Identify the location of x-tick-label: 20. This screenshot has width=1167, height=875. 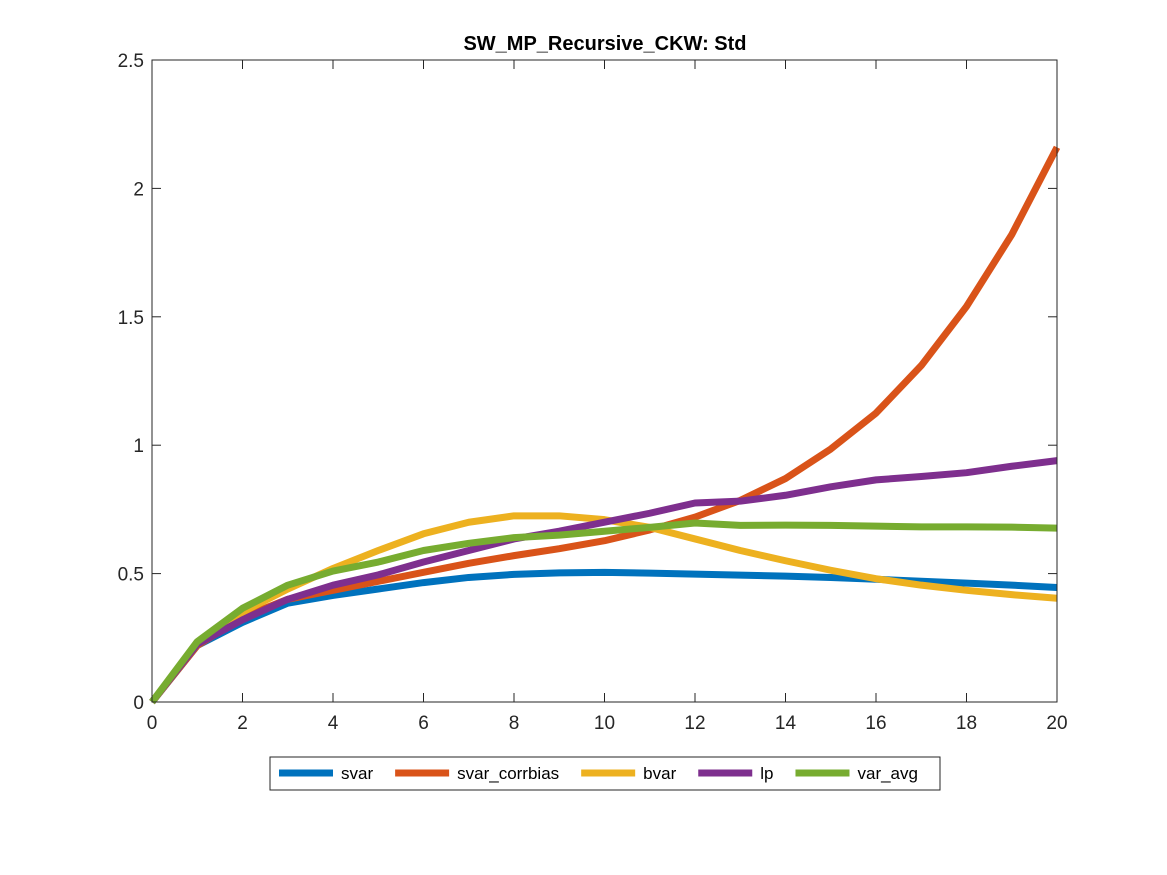
(1056, 723).